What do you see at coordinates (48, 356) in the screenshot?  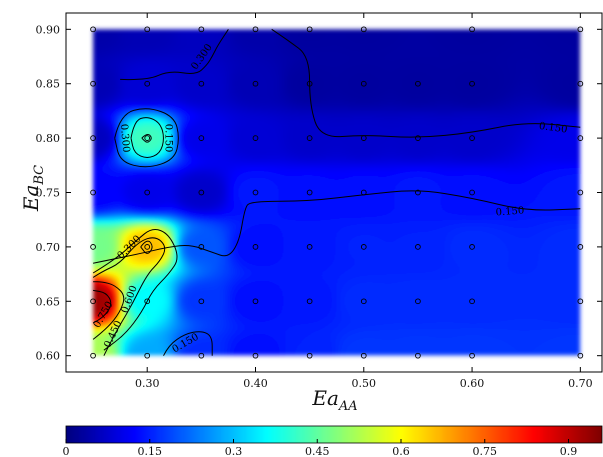 I see `y-tick-label: 0.60` at bounding box center [48, 356].